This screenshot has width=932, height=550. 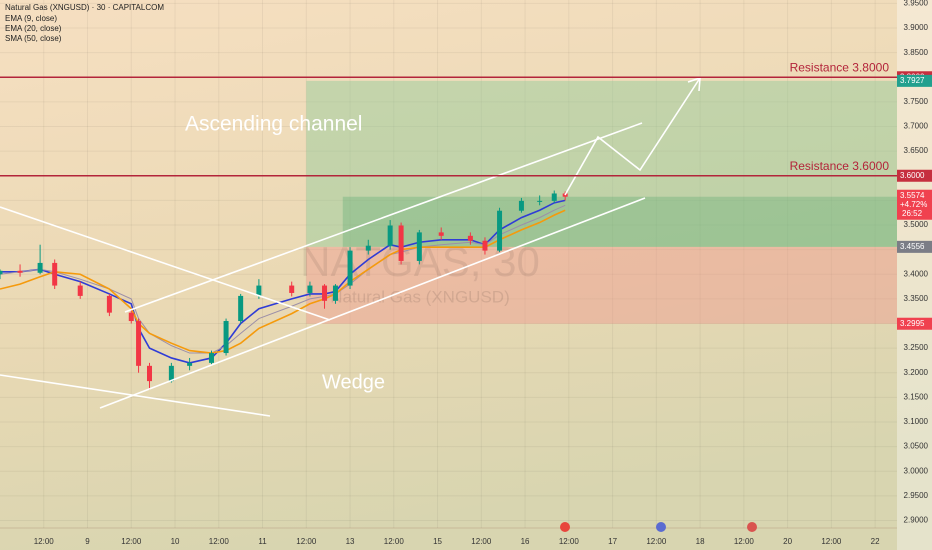 What do you see at coordinates (87, 541) in the screenshot?
I see `x-tick-label: 9` at bounding box center [87, 541].